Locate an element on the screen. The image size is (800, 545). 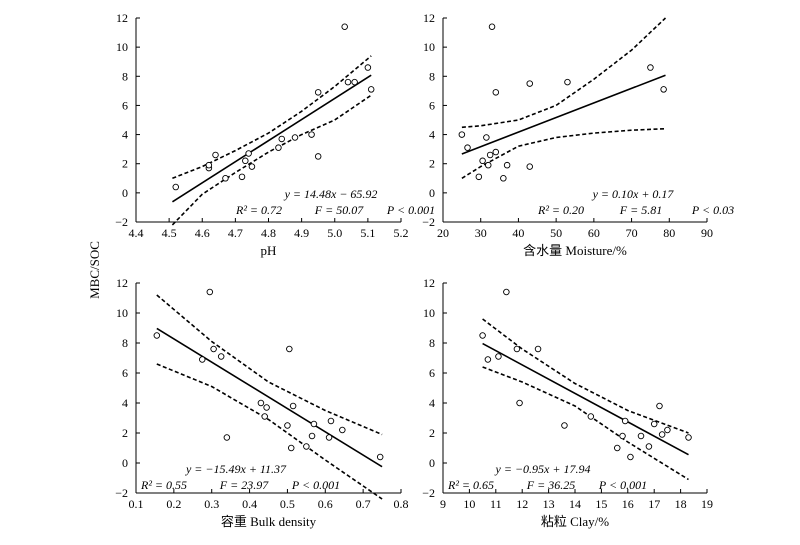
x-tick-label: 12 is located at coordinates (522, 504).